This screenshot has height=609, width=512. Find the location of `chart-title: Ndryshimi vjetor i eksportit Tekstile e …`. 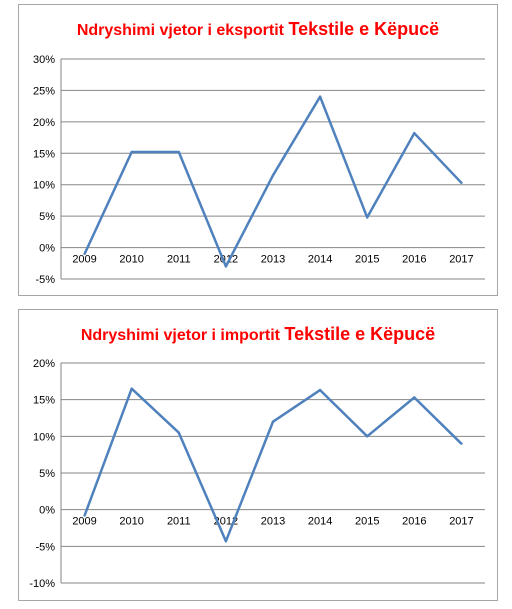

chart-title: Ndryshimi vjetor i eksportit Tekstile e … is located at coordinates (258, 29).